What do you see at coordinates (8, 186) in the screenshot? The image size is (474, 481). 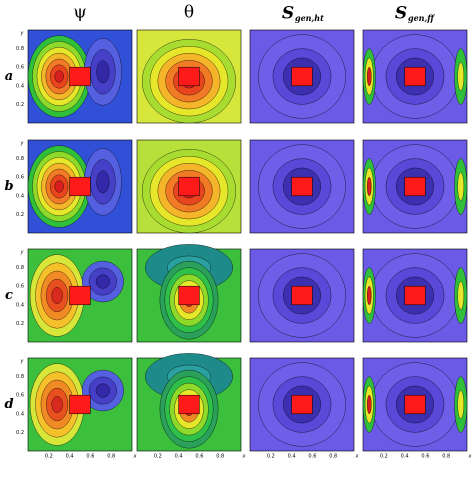 I see `row-label: b` at bounding box center [8, 186].